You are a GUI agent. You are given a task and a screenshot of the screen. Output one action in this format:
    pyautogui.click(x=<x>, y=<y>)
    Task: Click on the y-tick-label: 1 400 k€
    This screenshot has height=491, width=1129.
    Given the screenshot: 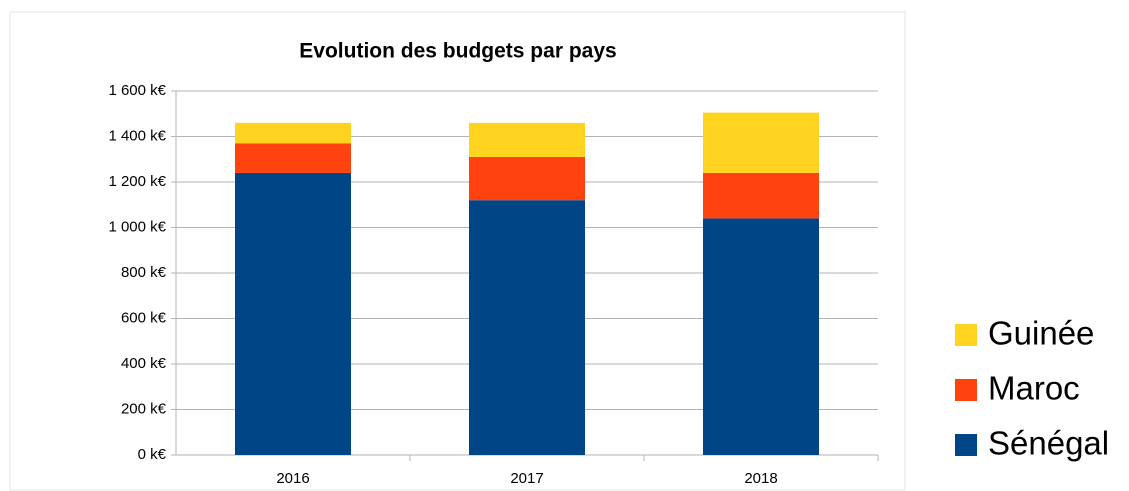 What is the action you would take?
    pyautogui.click(x=137, y=135)
    